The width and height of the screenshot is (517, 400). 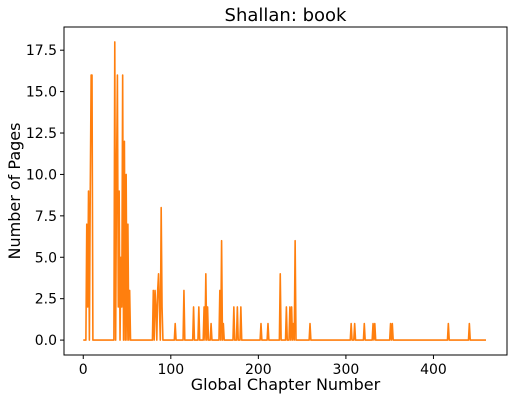 I want to click on x-axis: 0 100 200 300 400, so click(x=263, y=366).